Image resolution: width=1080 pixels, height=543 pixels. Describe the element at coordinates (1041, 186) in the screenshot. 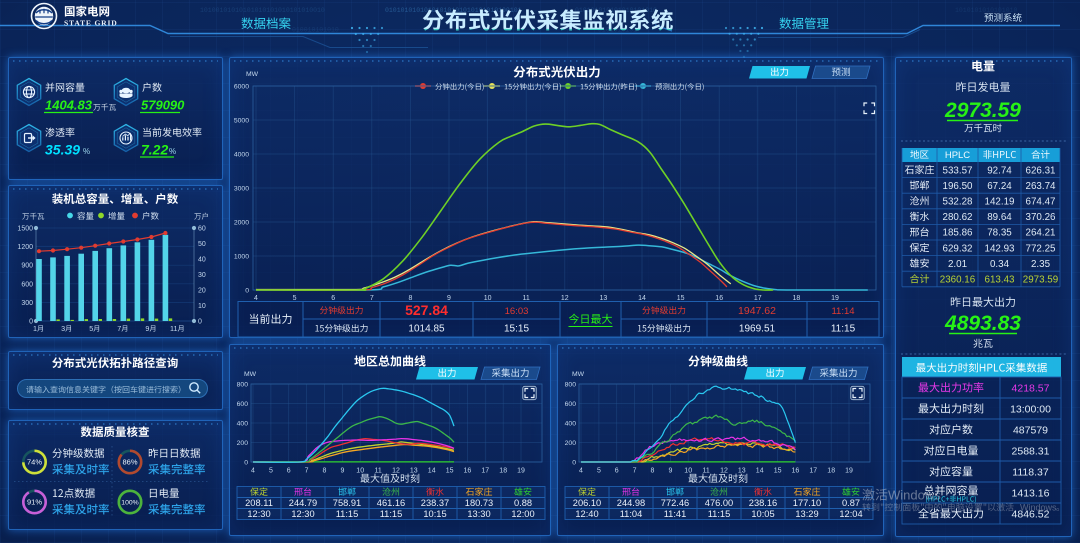

I see `svg-text: 263.74` at that location.